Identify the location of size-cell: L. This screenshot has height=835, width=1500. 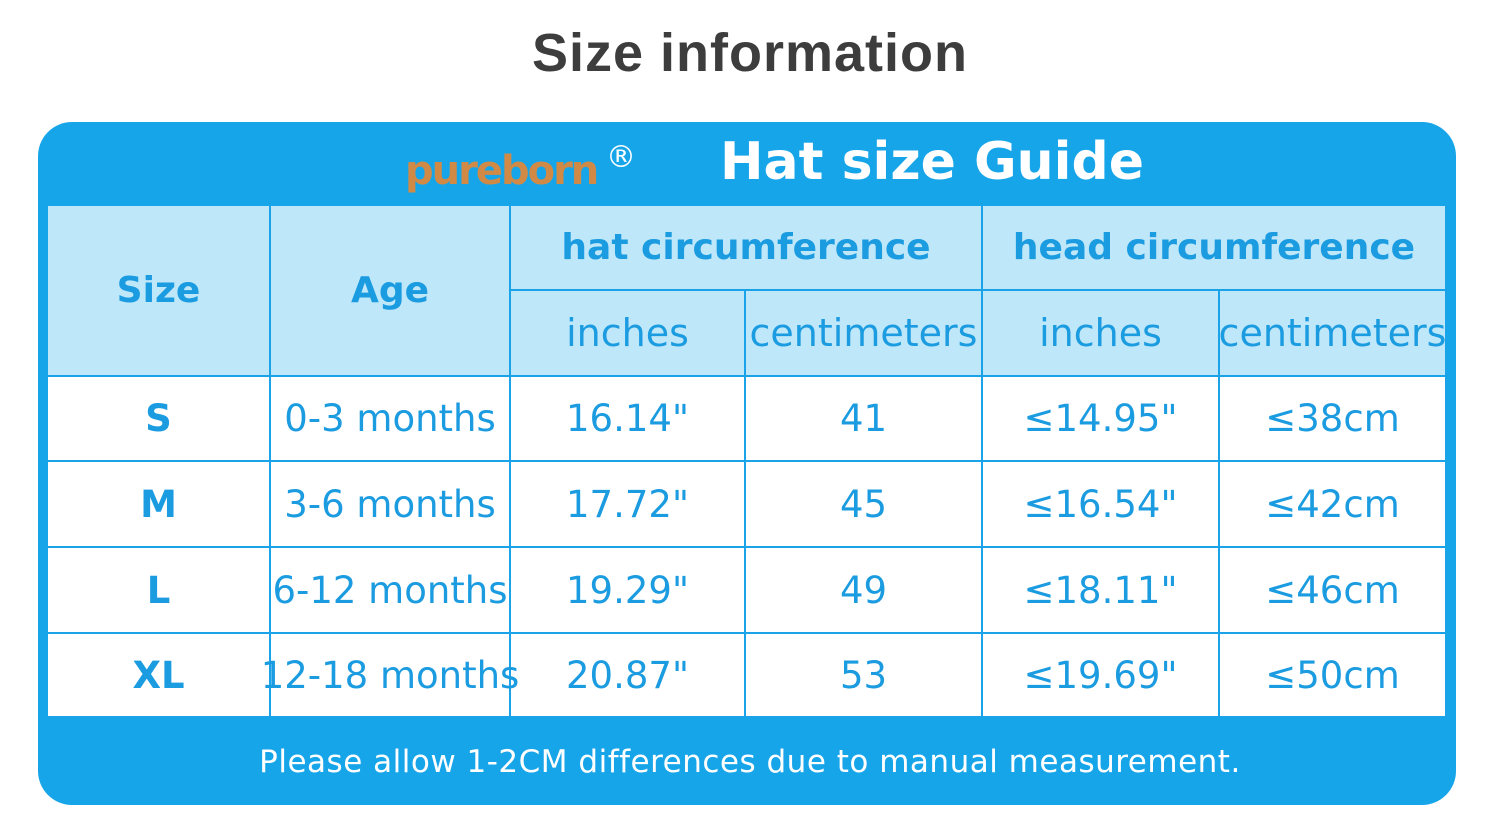
(159, 591).